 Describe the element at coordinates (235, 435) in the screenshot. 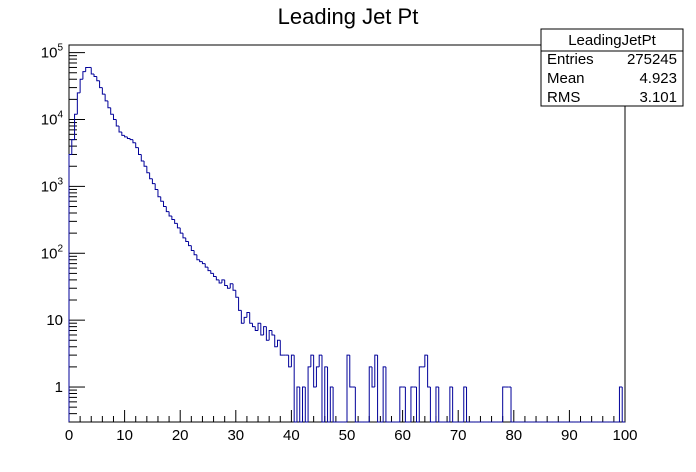

I see `x-tick-label: 30` at that location.